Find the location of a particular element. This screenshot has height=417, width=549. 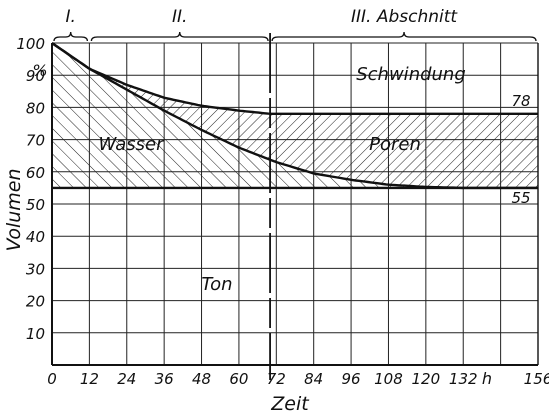

y-axis-label: Volumen is located at coordinates (14, 209).